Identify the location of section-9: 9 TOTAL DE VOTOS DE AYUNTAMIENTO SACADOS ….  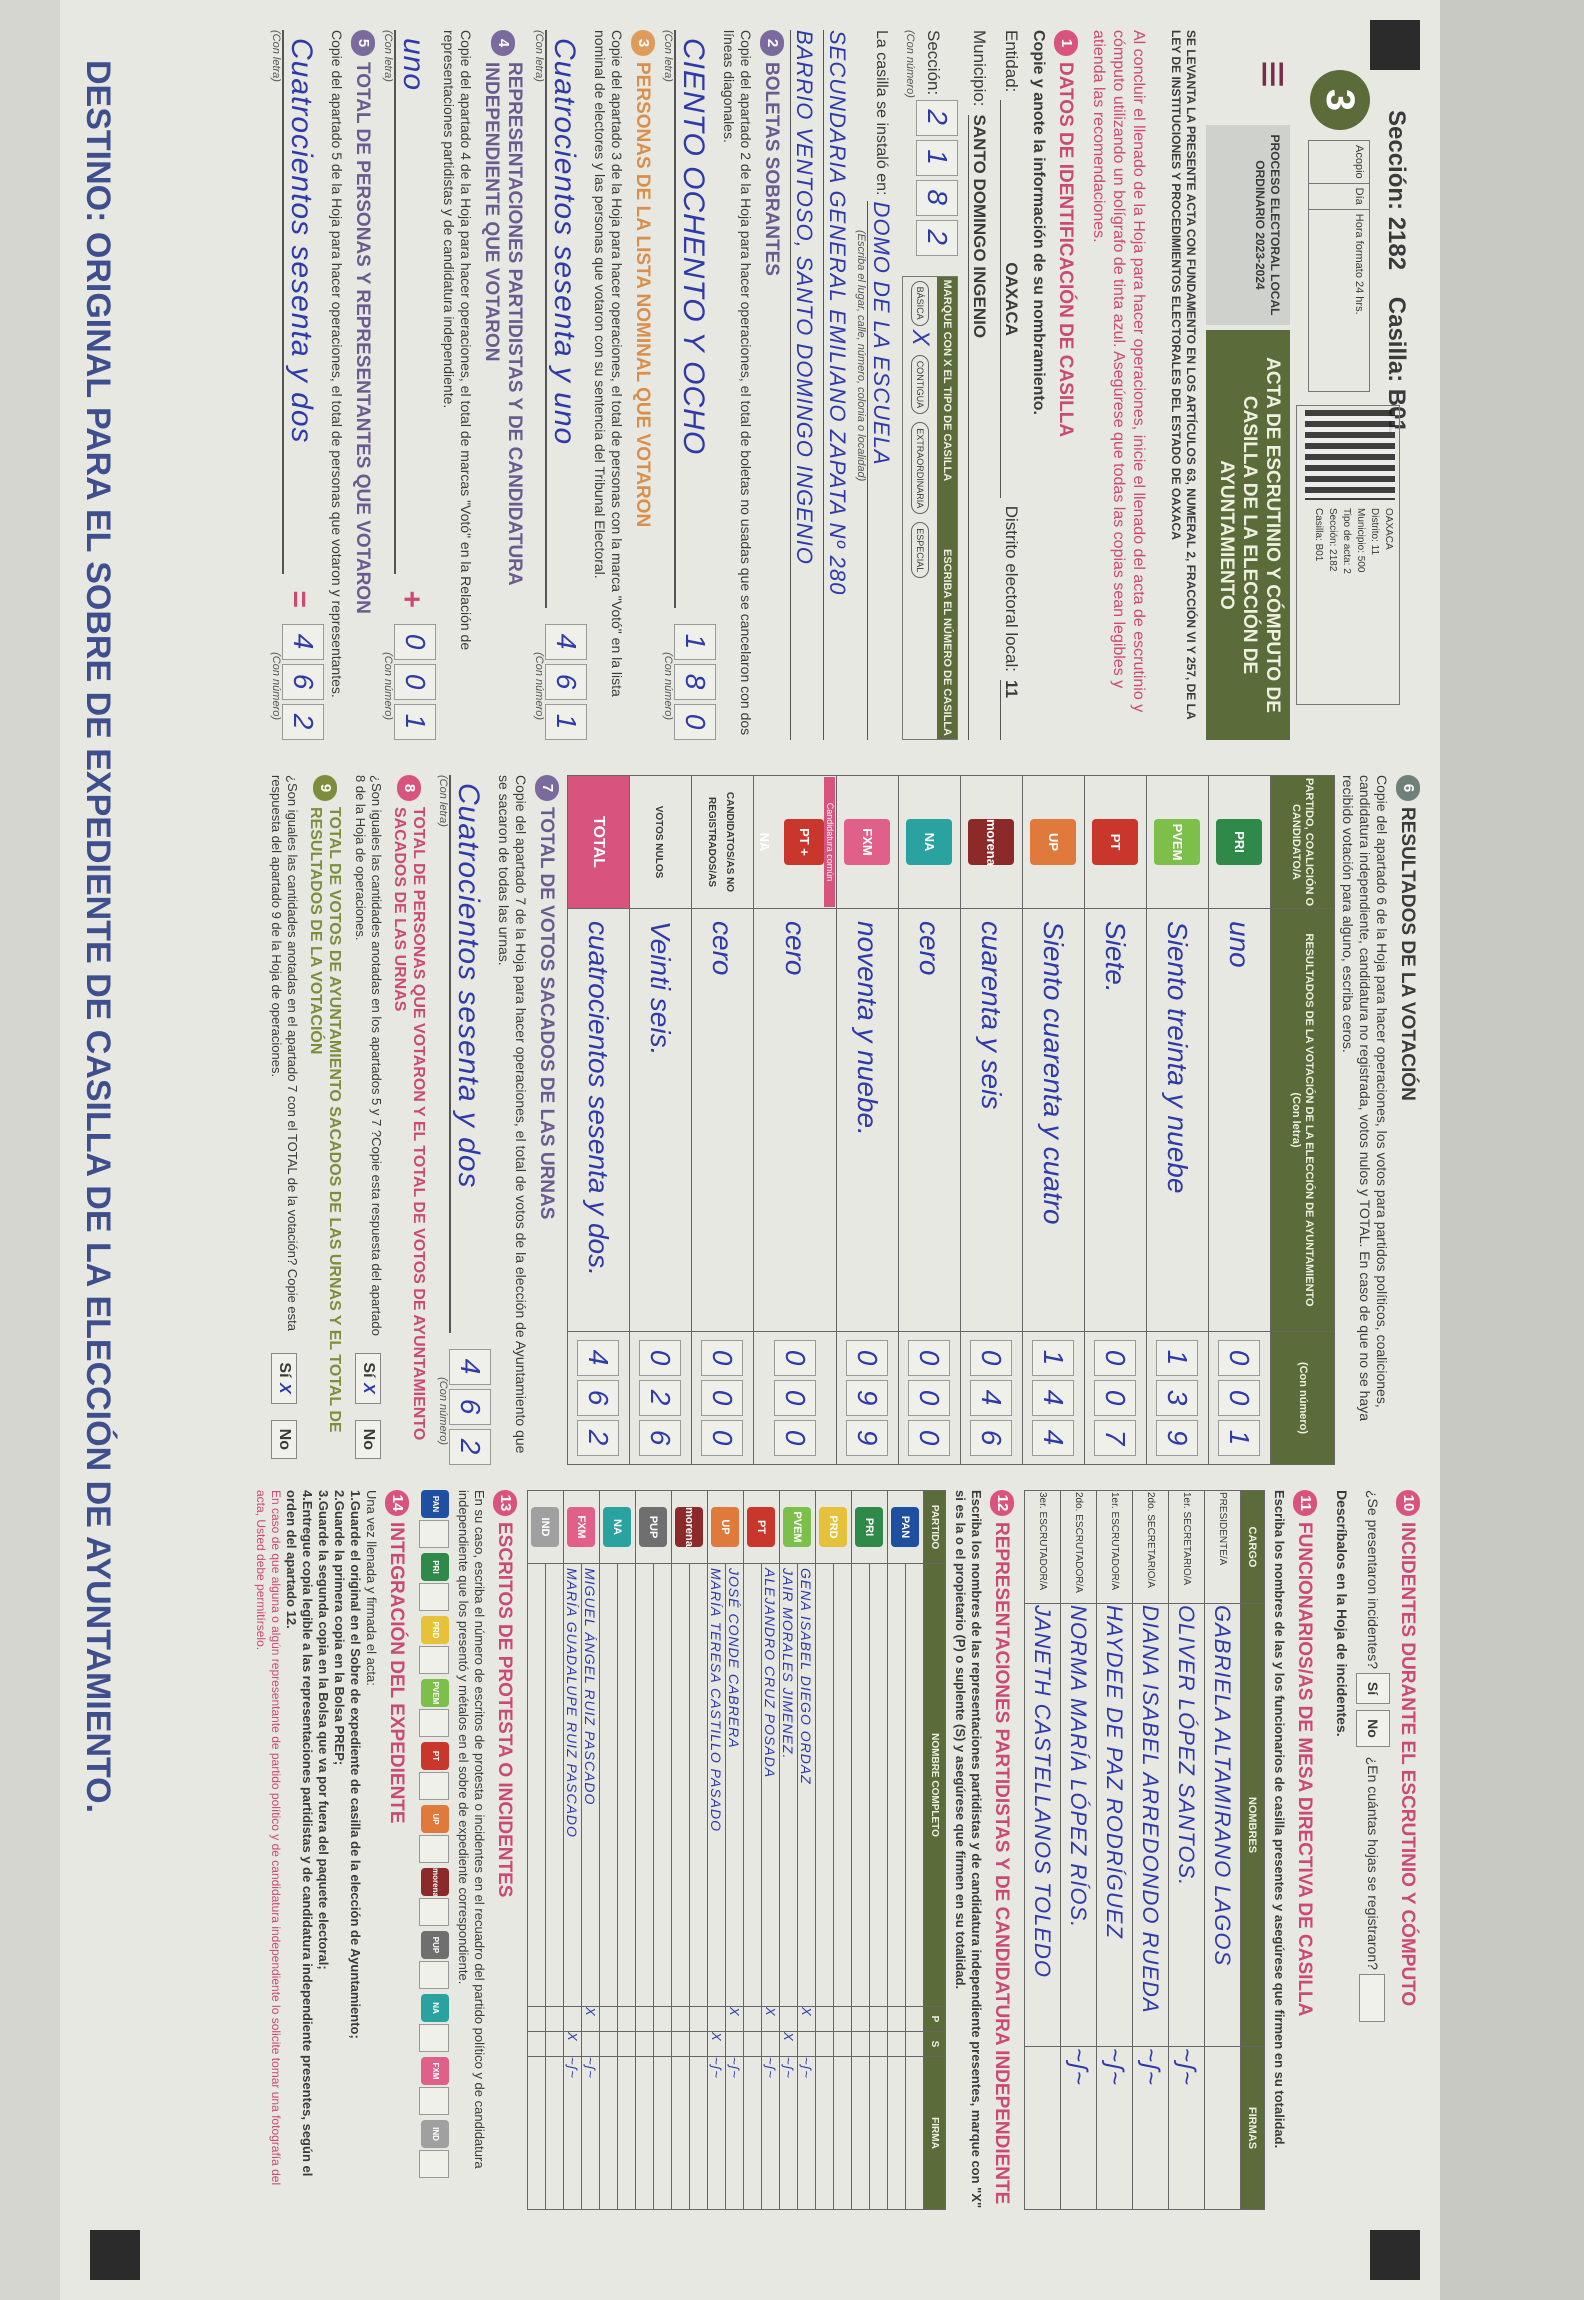
(306, 1120).